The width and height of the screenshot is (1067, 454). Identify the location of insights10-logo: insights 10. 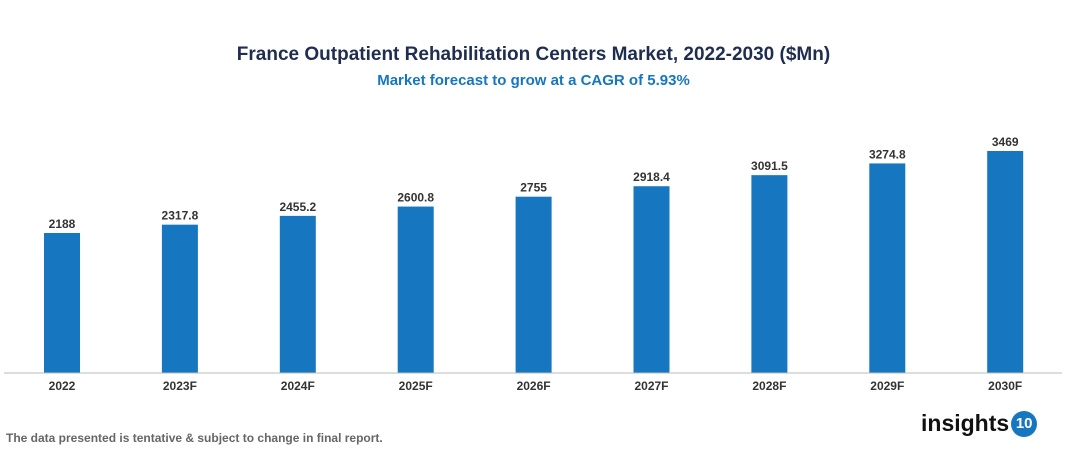
(979, 423).